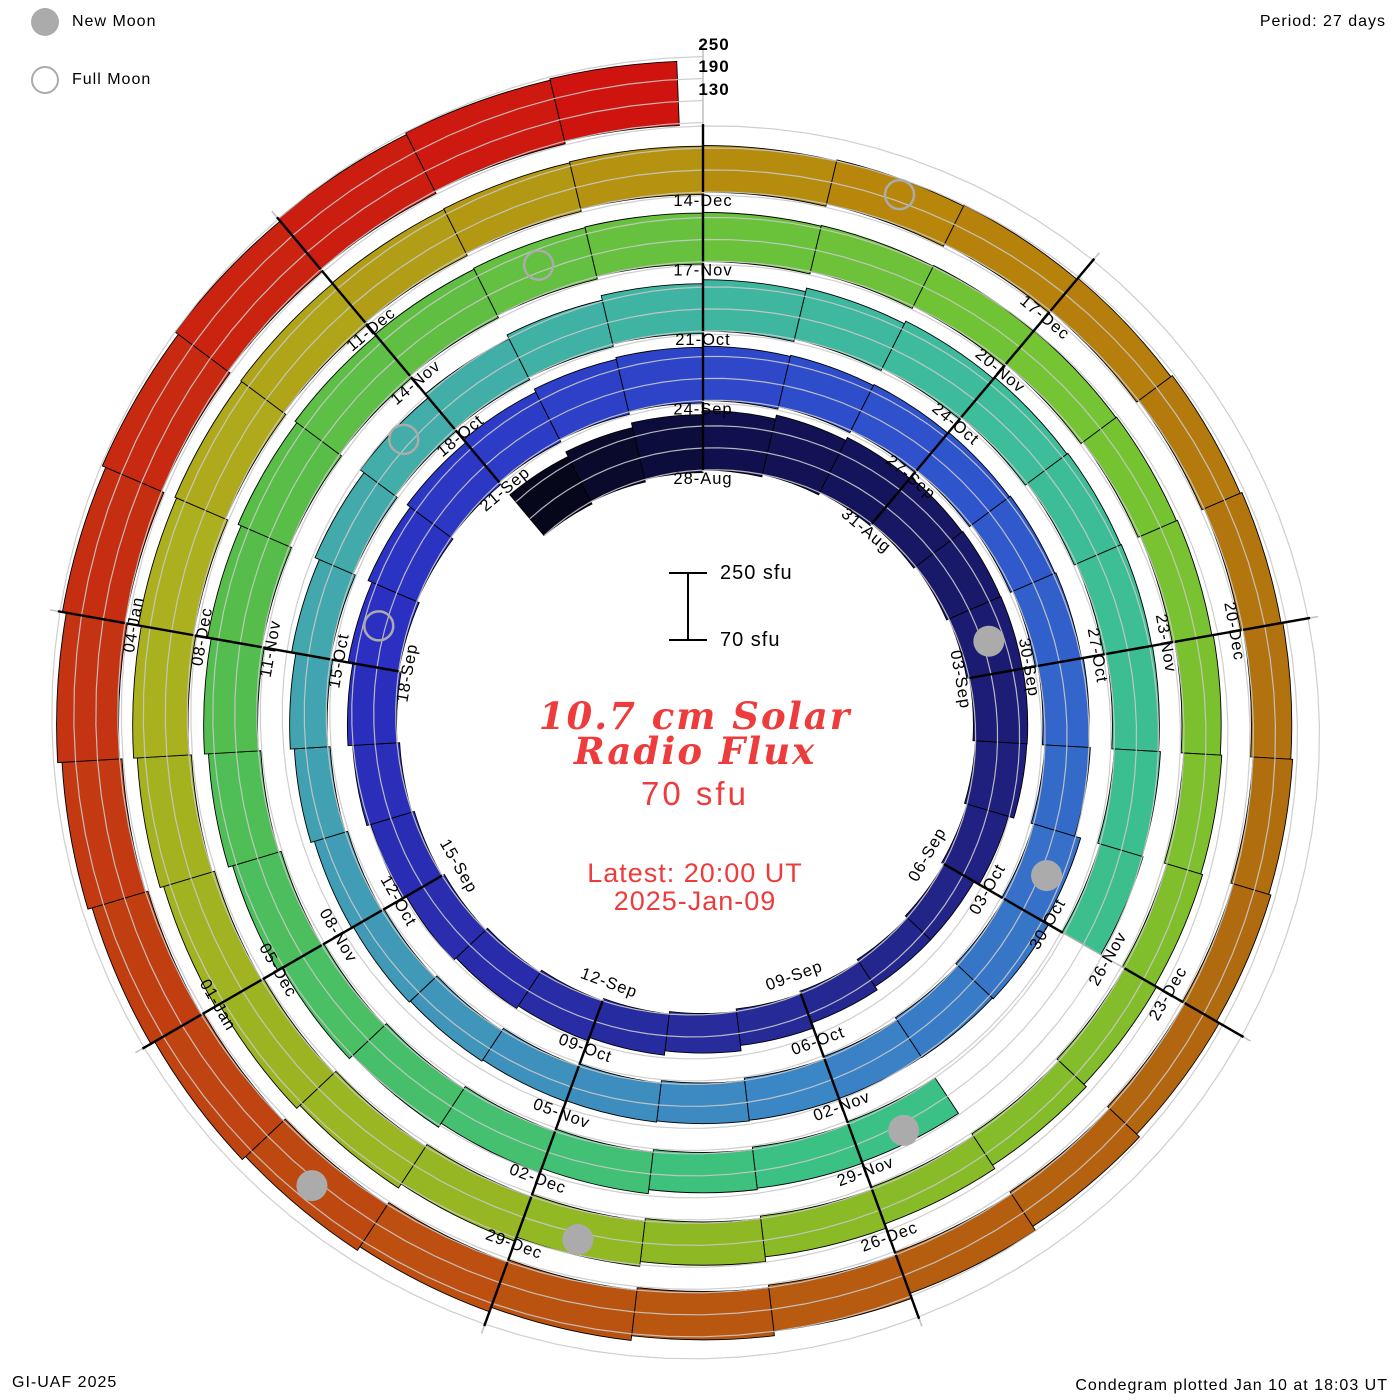  I want to click on flux-scale-bottom-label: 70 sfu, so click(750, 640).